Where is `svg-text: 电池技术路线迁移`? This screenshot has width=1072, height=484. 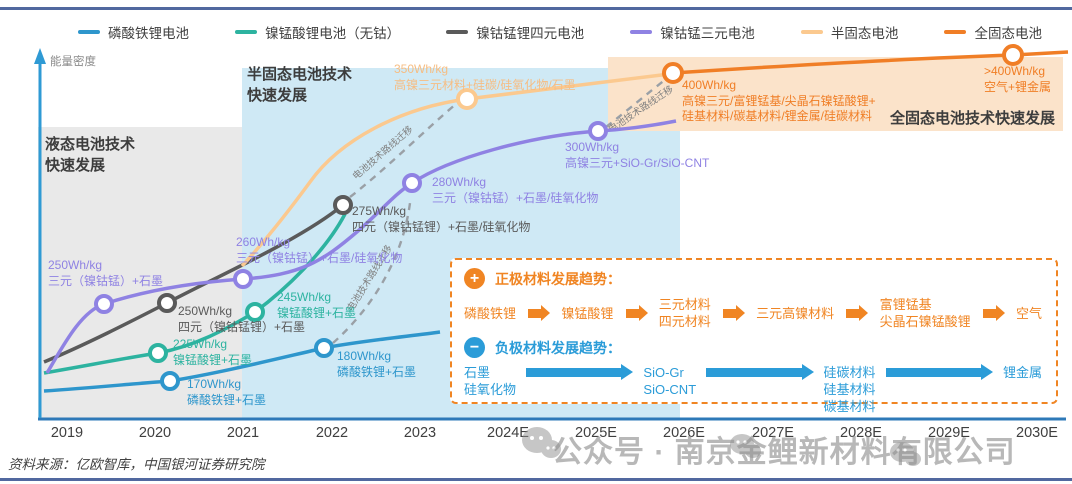
svg-text: 电池技术路线迁移 is located at coordinates (383, 152).